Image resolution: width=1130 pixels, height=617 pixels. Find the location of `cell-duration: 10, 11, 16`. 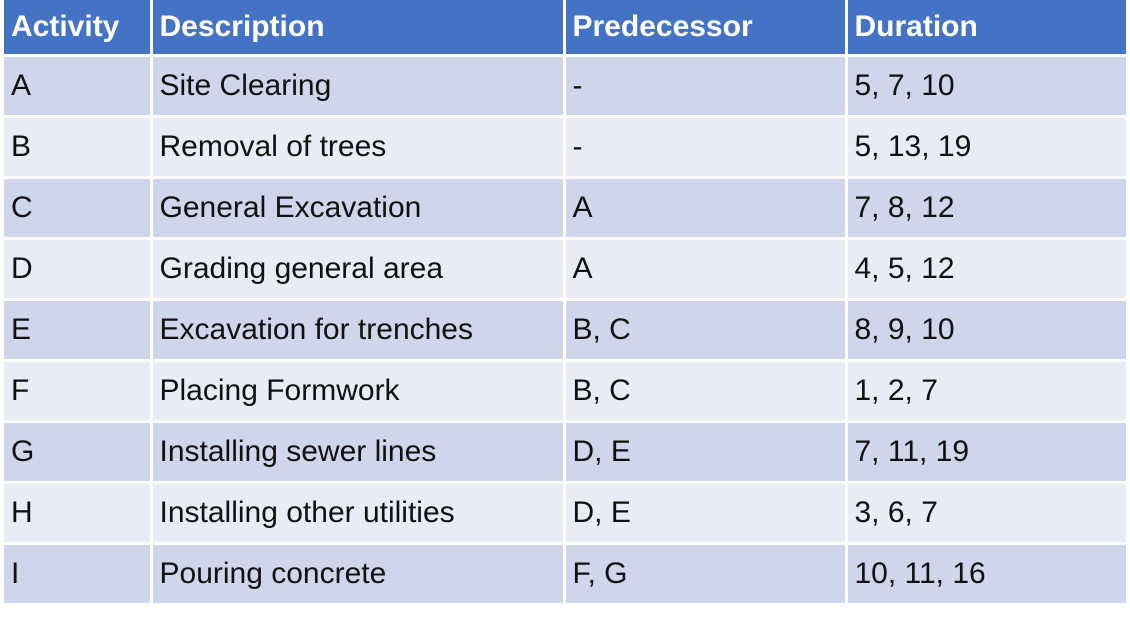

cell-duration: 10, 11, 16 is located at coordinates (986, 574).